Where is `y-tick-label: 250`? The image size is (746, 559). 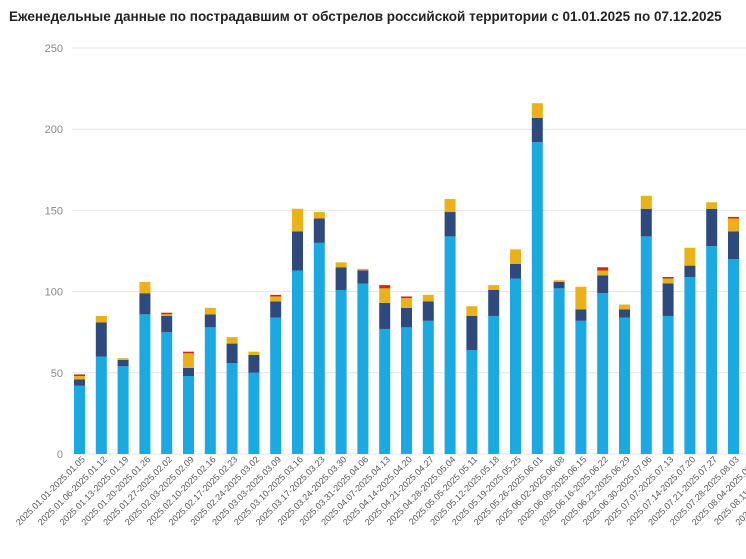
y-tick-label: 250 is located at coordinates (54, 49).